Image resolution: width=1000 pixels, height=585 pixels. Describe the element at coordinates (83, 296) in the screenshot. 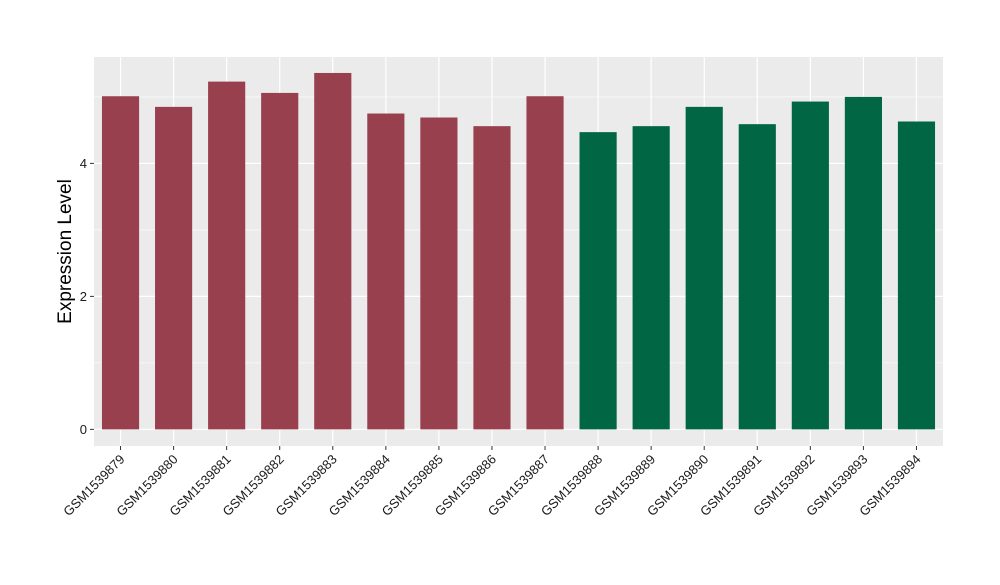

I see `y-tick-label: 2` at that location.